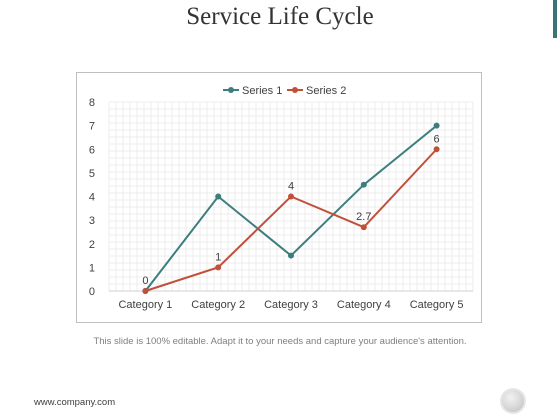 The width and height of the screenshot is (560, 420). What do you see at coordinates (92, 198) in the screenshot?
I see `y-tick-label: 4` at bounding box center [92, 198].